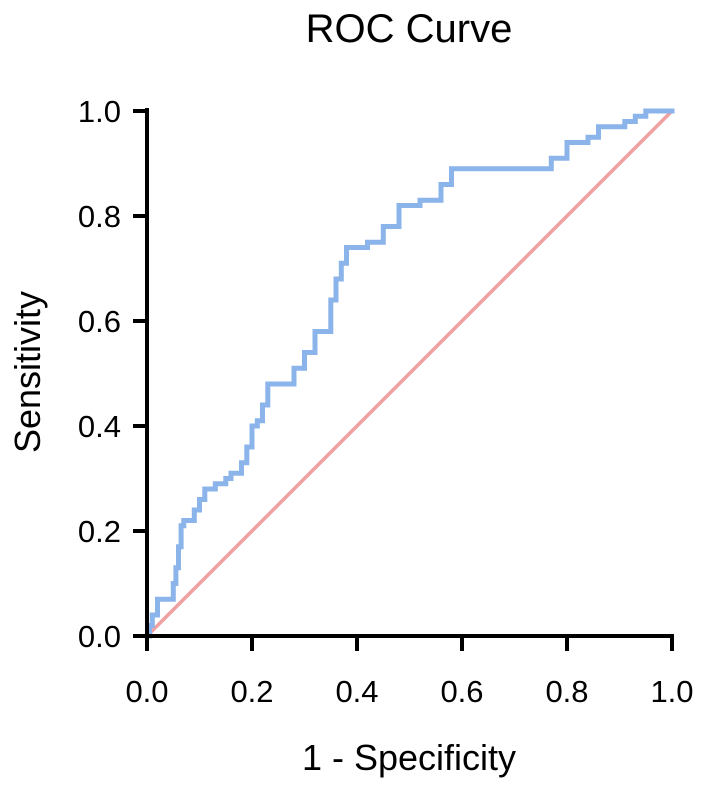  What do you see at coordinates (99, 426) in the screenshot?
I see `y-tick-label: 0.4` at bounding box center [99, 426].